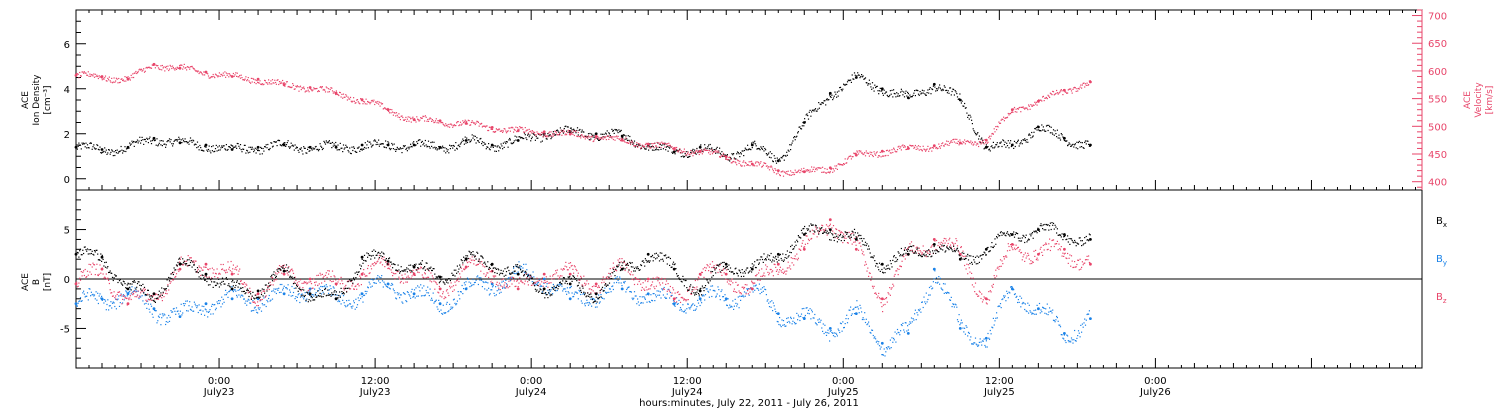 Image resolution: width=1500 pixels, height=410 pixels. I want to click on velocity-series-point, so click(258, 79).